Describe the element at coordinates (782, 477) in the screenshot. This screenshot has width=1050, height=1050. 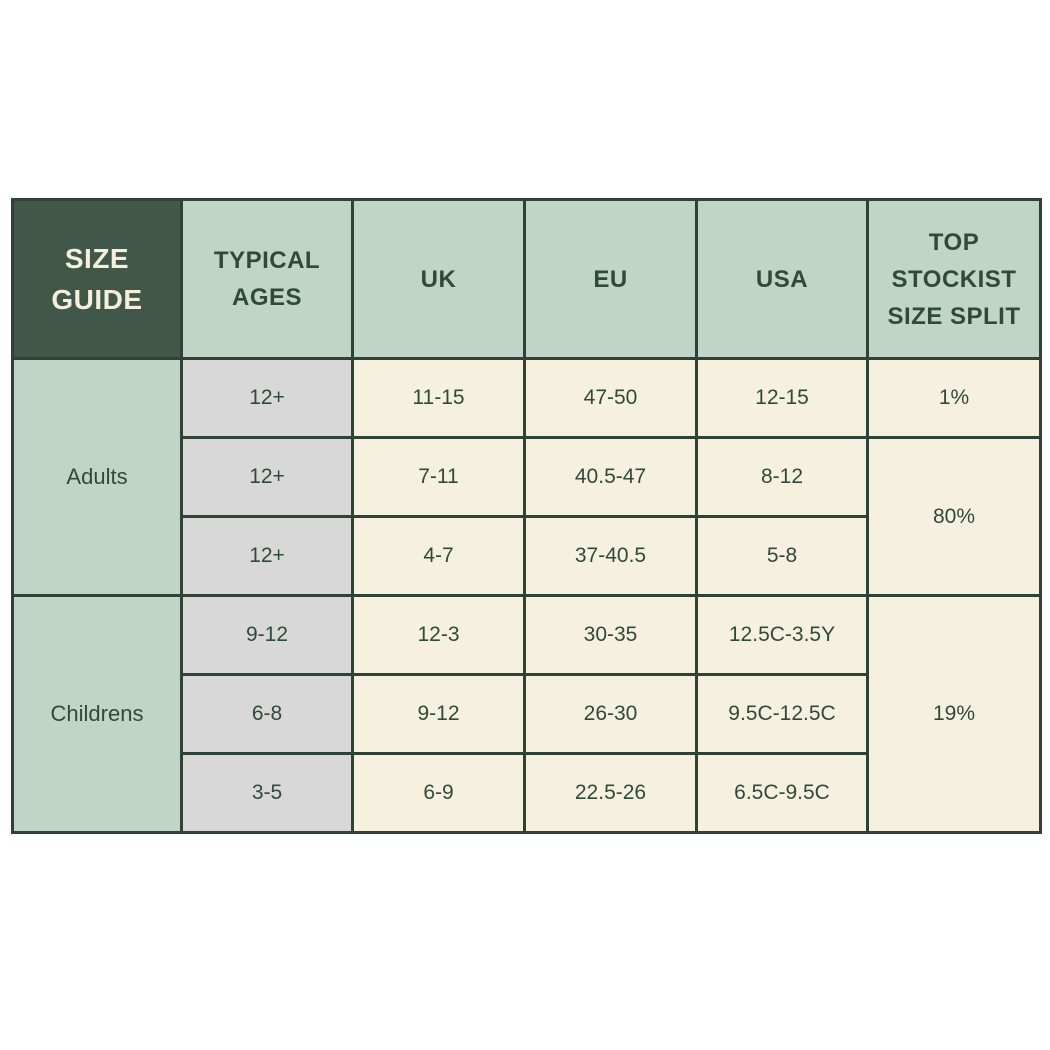
I see `usa-cell: 8-12` at that location.